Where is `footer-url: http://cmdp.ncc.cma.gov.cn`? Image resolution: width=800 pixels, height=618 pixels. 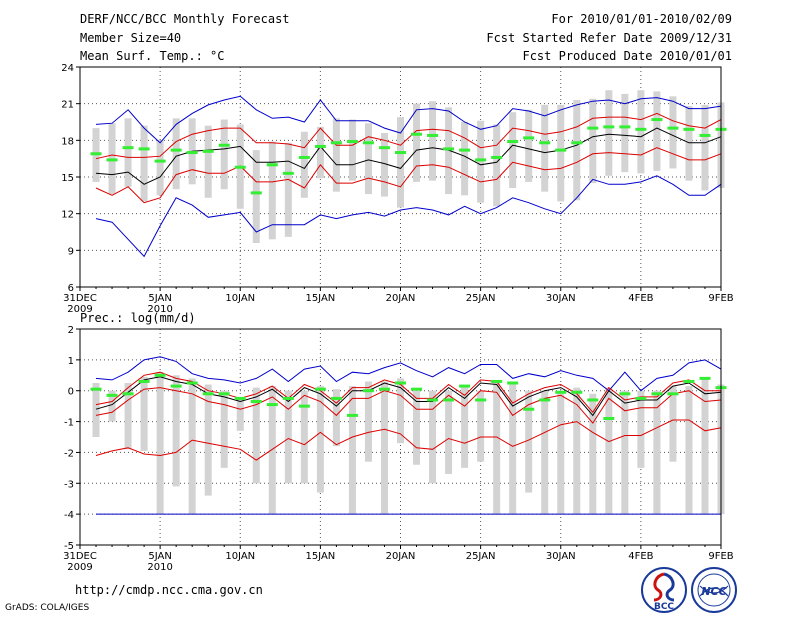
footer-url: http://cmdp.ncc.cma.gov.cn is located at coordinates (169, 590).